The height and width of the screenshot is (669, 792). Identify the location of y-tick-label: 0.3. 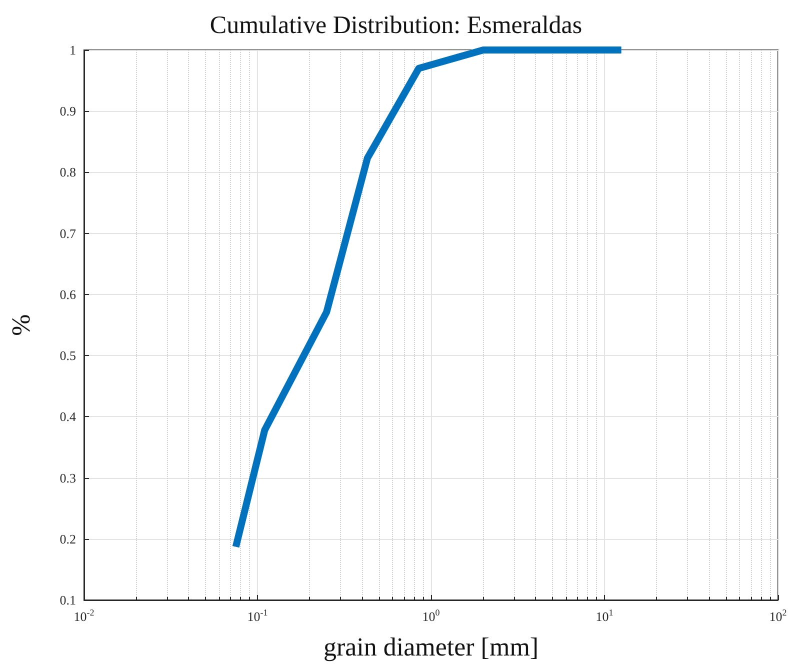
(68, 478).